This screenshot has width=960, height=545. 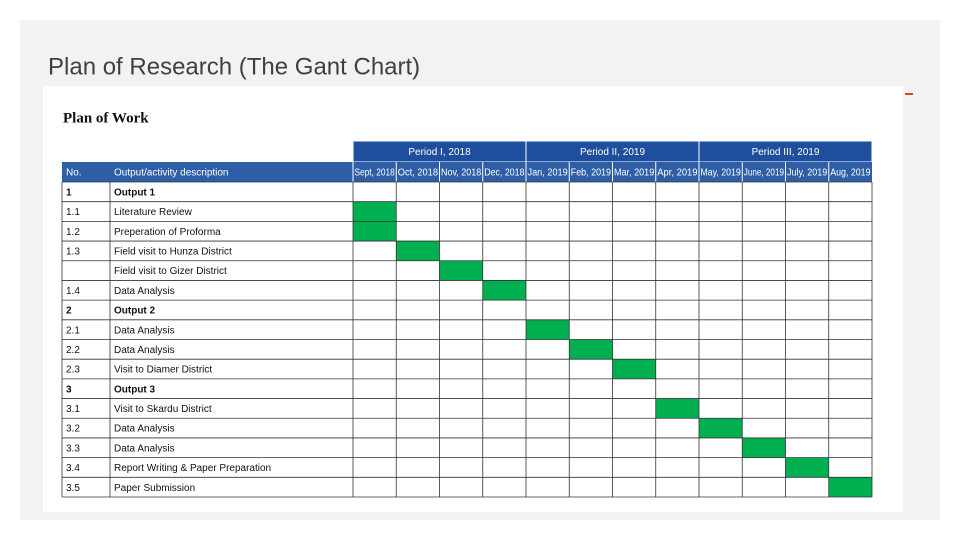 What do you see at coordinates (612, 152) in the screenshot?
I see `period-header: Period II, 2019` at bounding box center [612, 152].